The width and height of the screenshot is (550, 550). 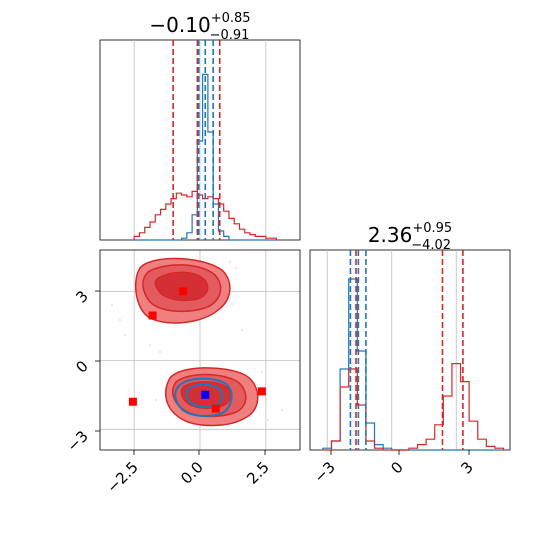 I want to click on joint-points, so click(x=197, y=350).